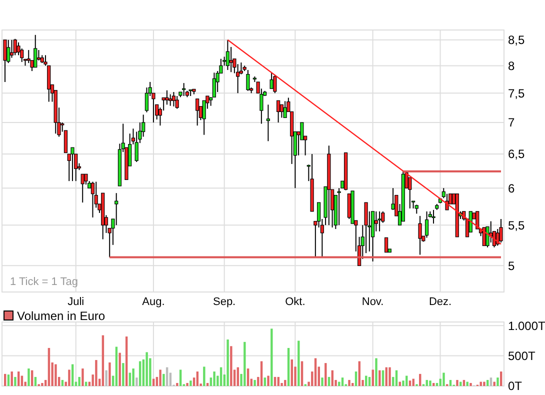 The width and height of the screenshot is (545, 395). What do you see at coordinates (76, 302) in the screenshot?
I see `x-tick-label: Juli` at bounding box center [76, 302].